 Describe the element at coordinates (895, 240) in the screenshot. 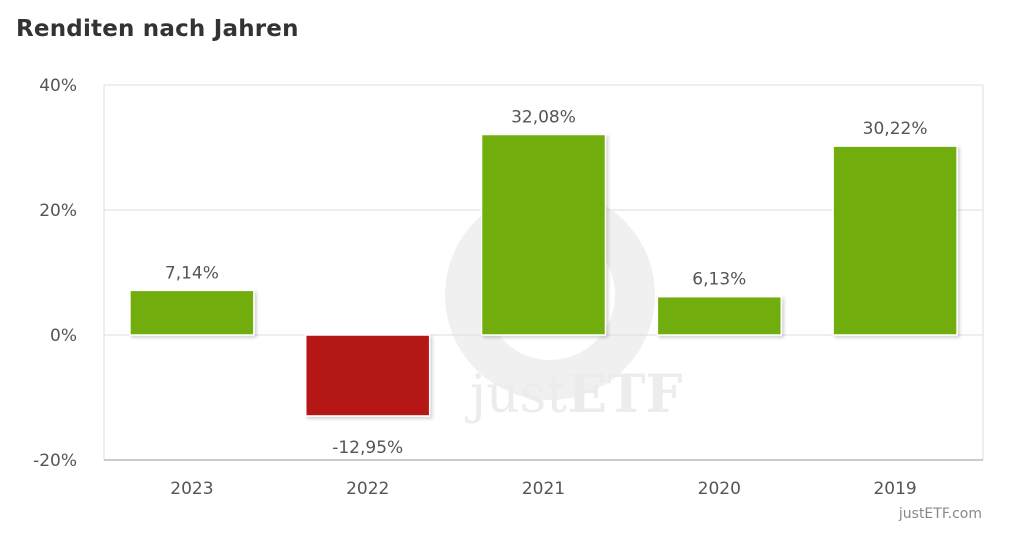

I see `bar-2019` at that location.